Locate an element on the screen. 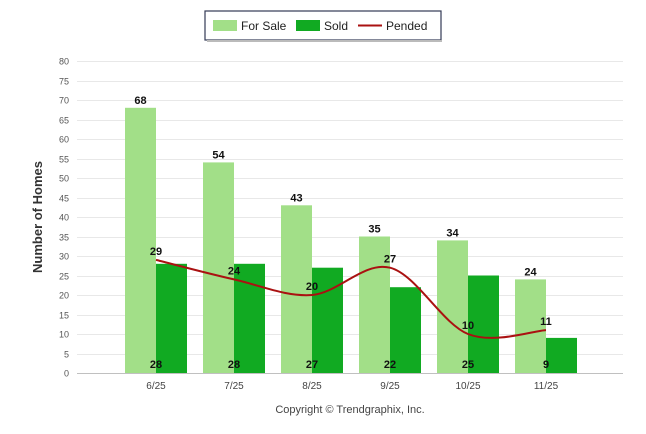 The height and width of the screenshot is (434, 646). data-label-pended: 10 is located at coordinates (468, 326).